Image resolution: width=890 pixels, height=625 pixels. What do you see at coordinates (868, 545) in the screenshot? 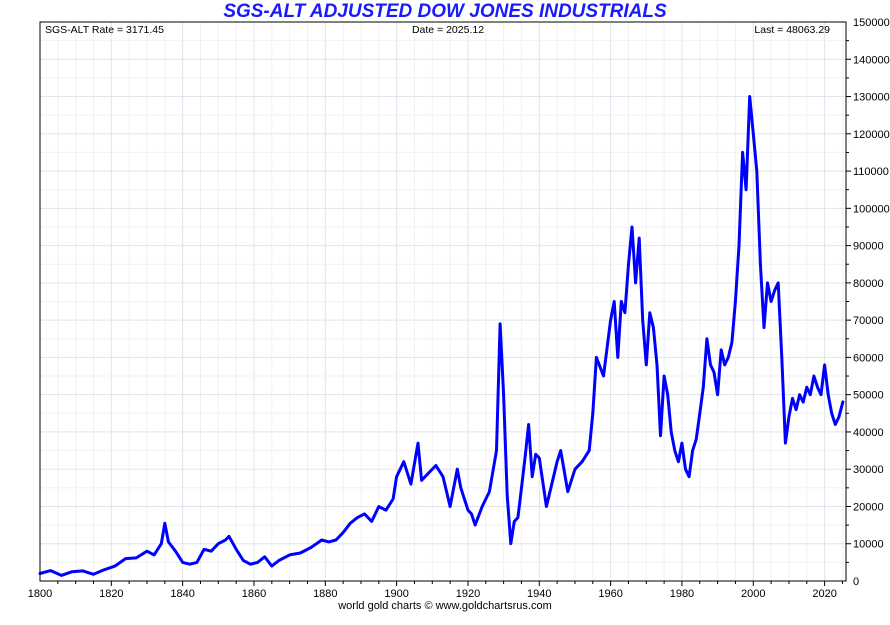
I see `y-tick-label: 10000` at bounding box center [868, 545].